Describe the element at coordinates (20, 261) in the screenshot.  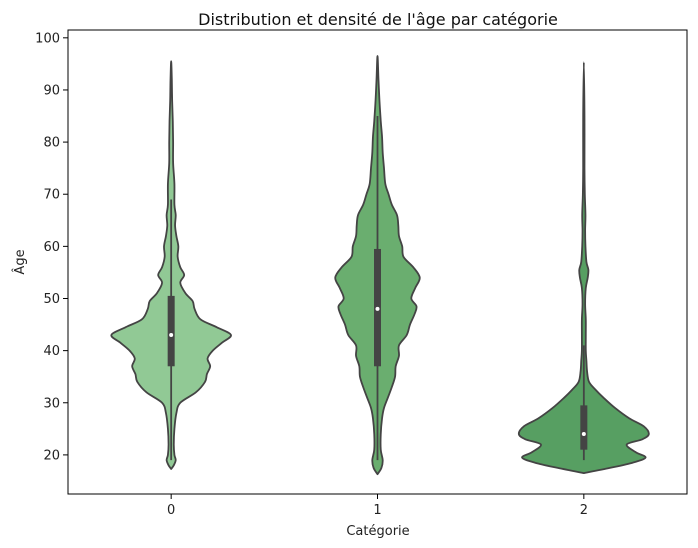
I see `y-axis-label: Âge` at that location.